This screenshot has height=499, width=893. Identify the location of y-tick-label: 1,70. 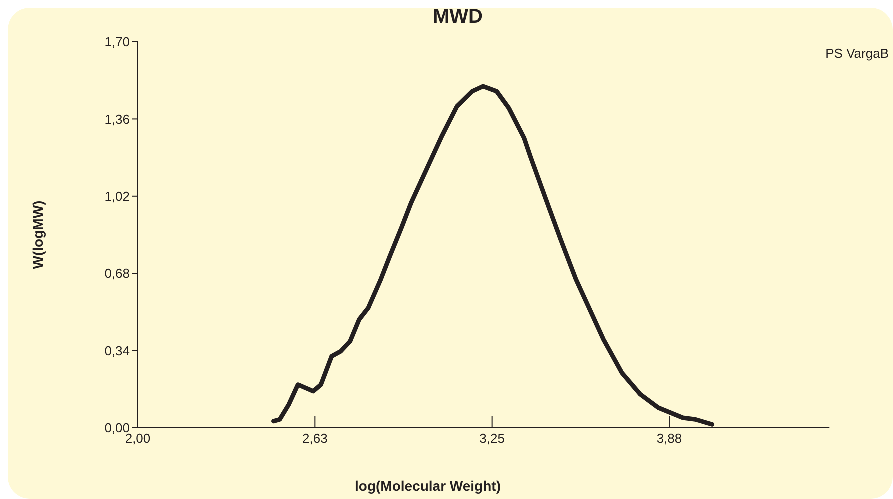
(117, 42).